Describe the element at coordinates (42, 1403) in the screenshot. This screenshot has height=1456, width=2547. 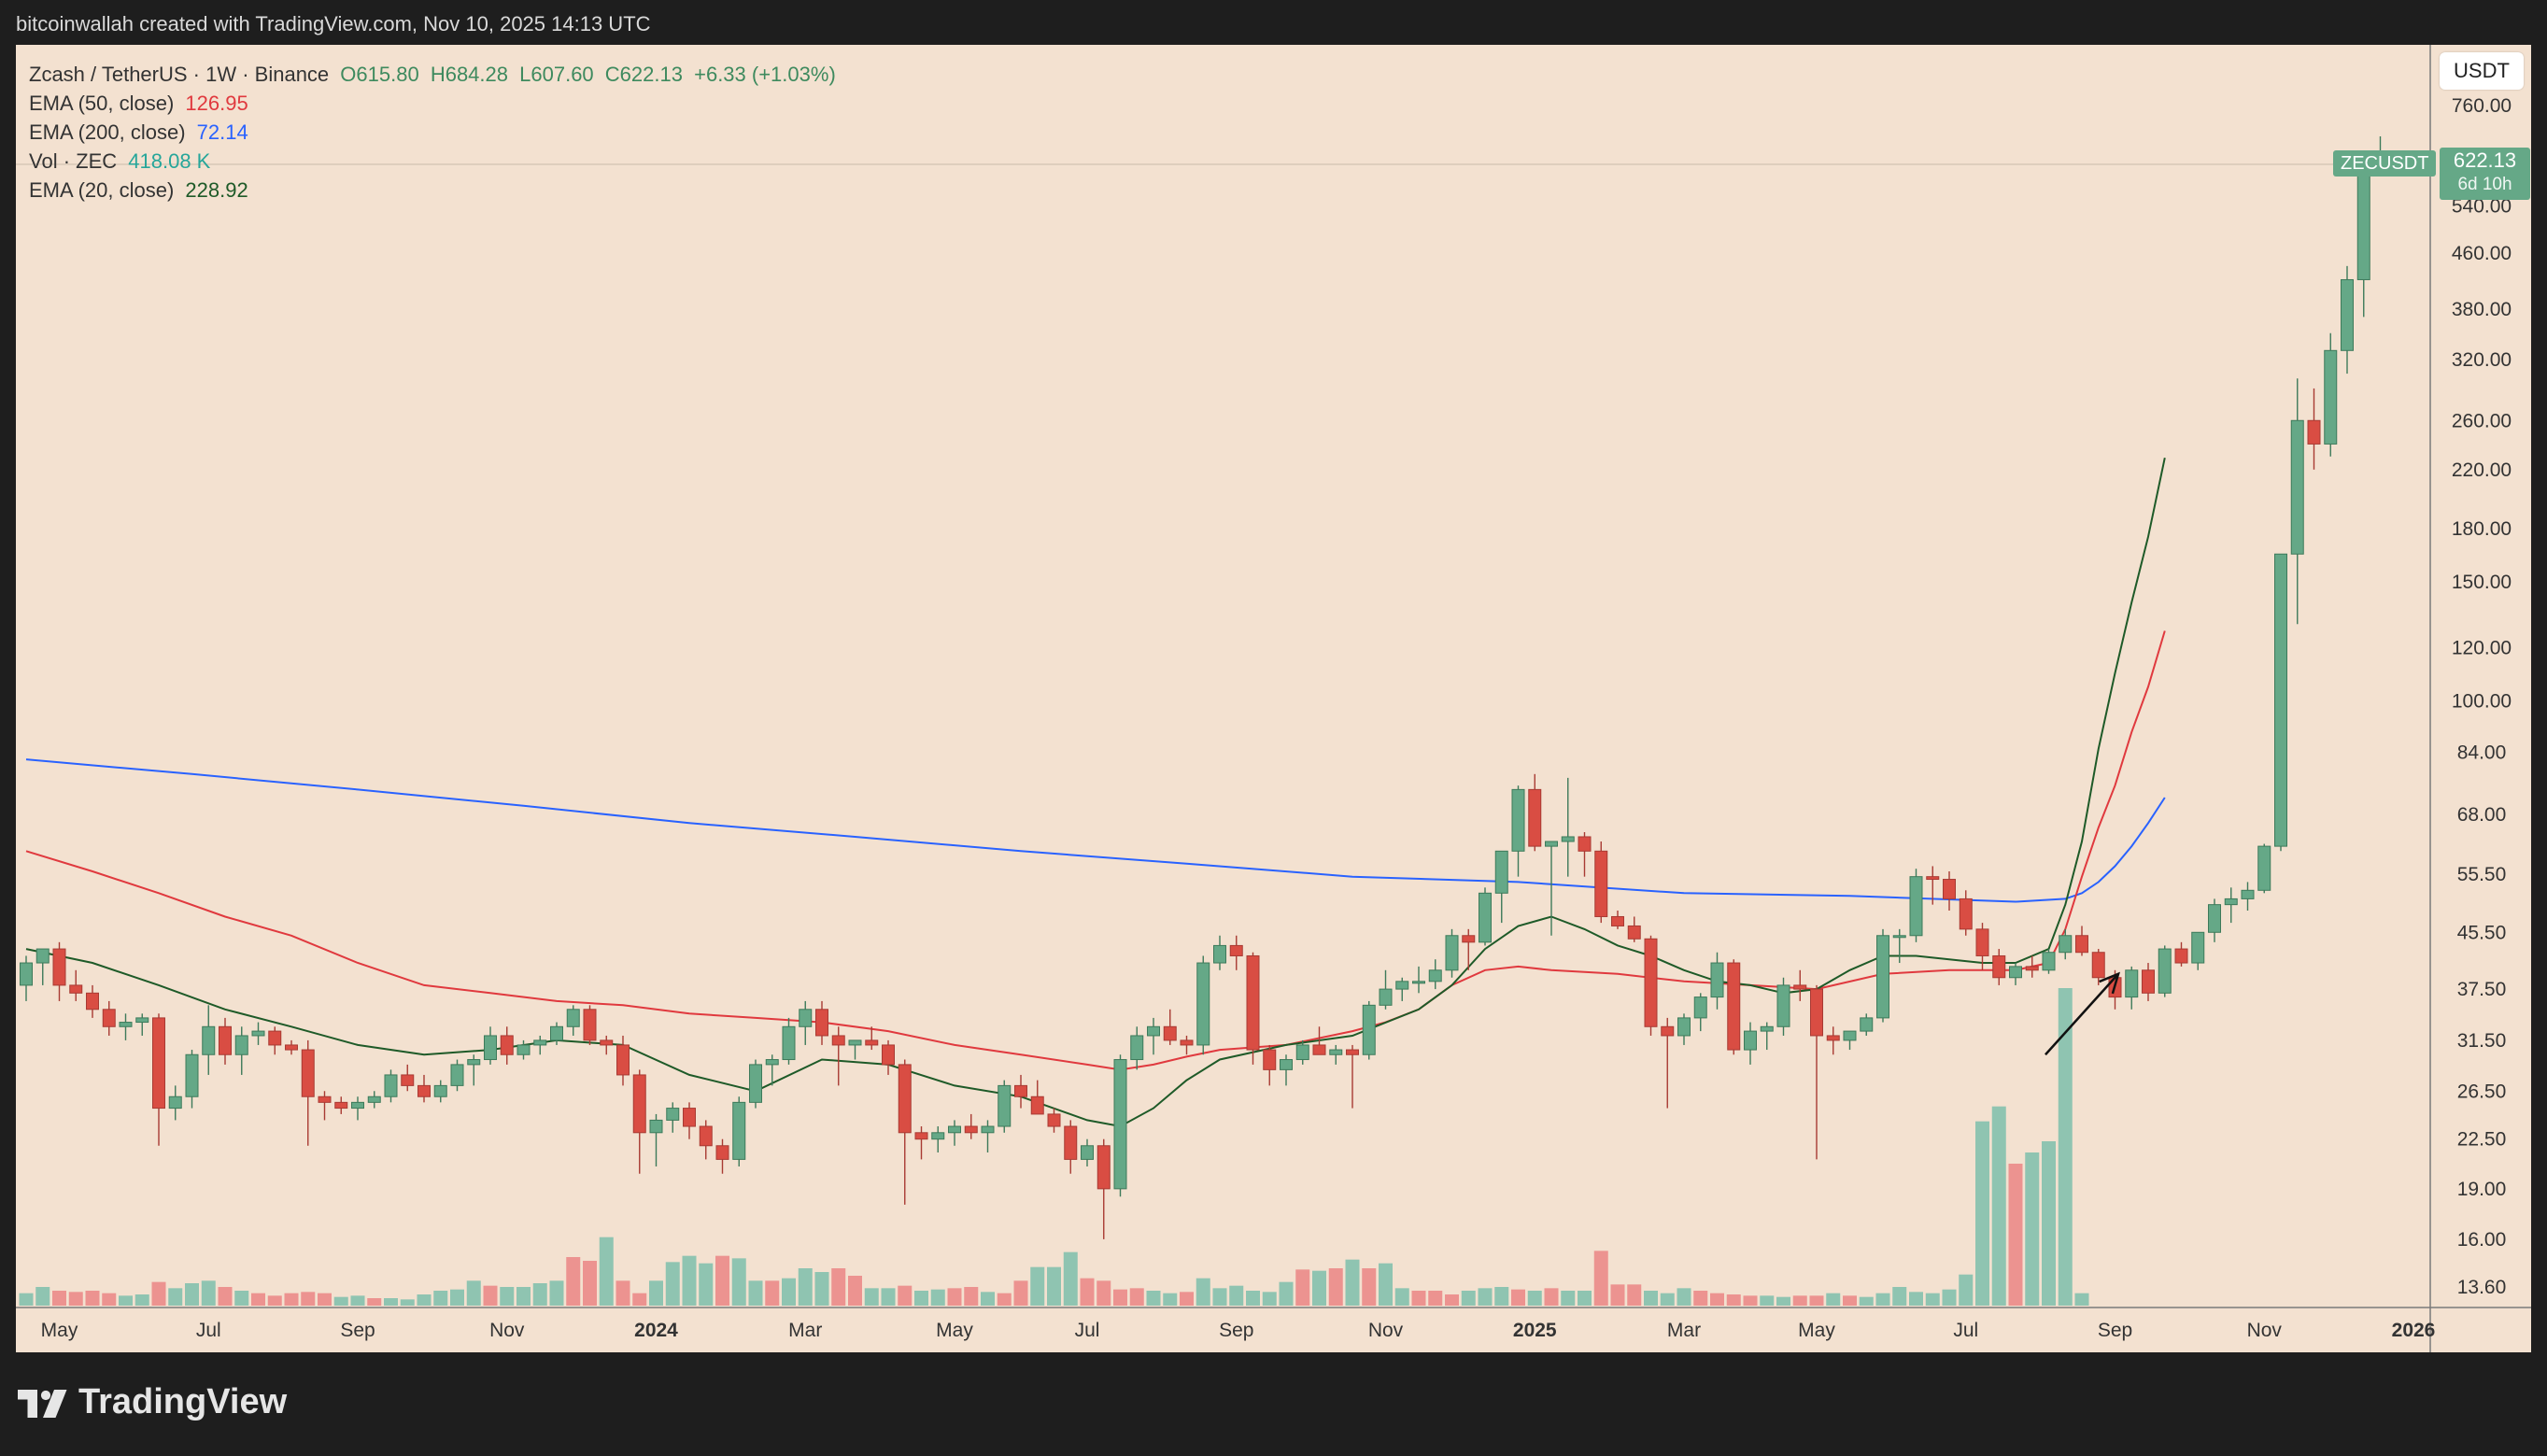
I see `tradingview-logo-icon` at that location.